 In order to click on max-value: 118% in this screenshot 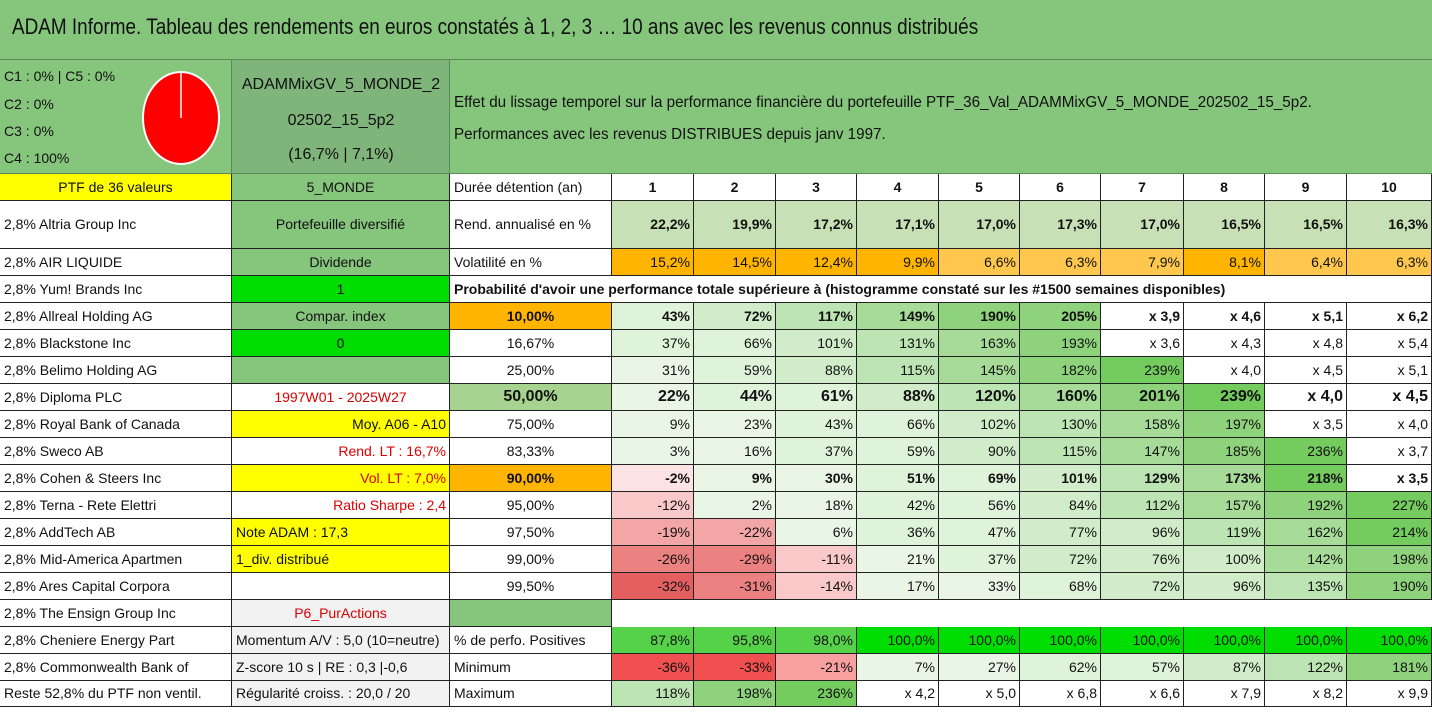, I will do `click(653, 694)`.